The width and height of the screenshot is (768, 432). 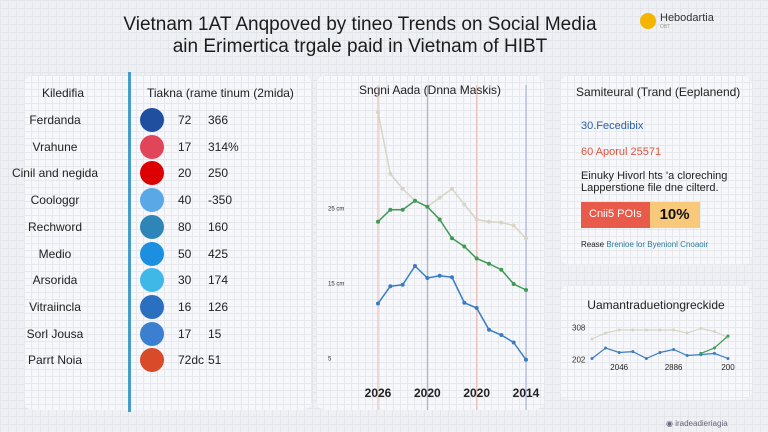 I want to click on row-name: Rechword, so click(x=55, y=226).